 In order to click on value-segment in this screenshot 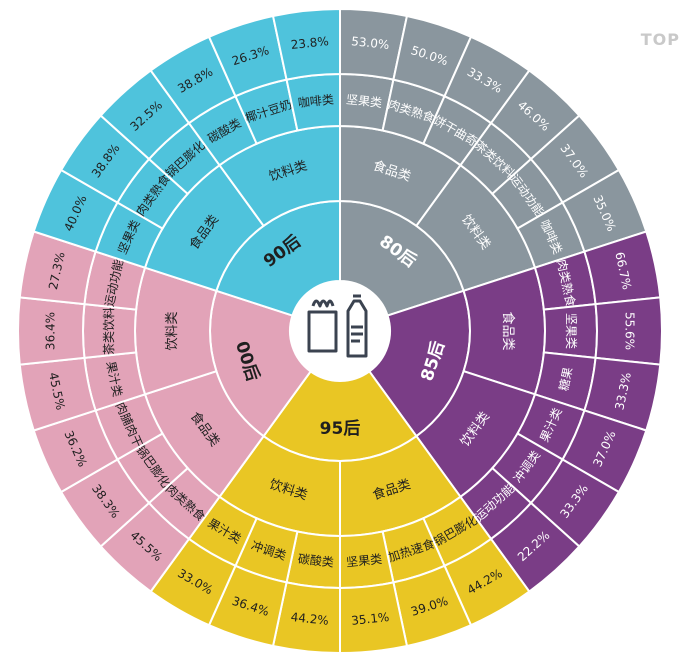, I will do `click(306, 44)`.